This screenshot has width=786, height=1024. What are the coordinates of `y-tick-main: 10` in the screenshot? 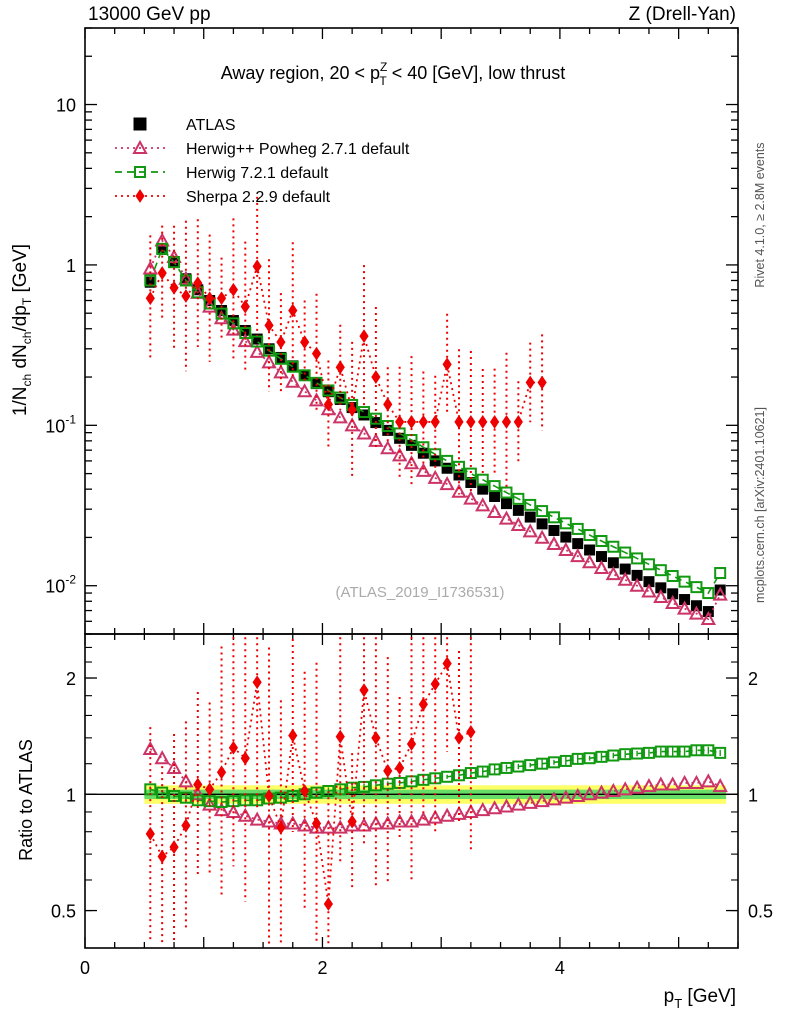 It's located at (66, 106).